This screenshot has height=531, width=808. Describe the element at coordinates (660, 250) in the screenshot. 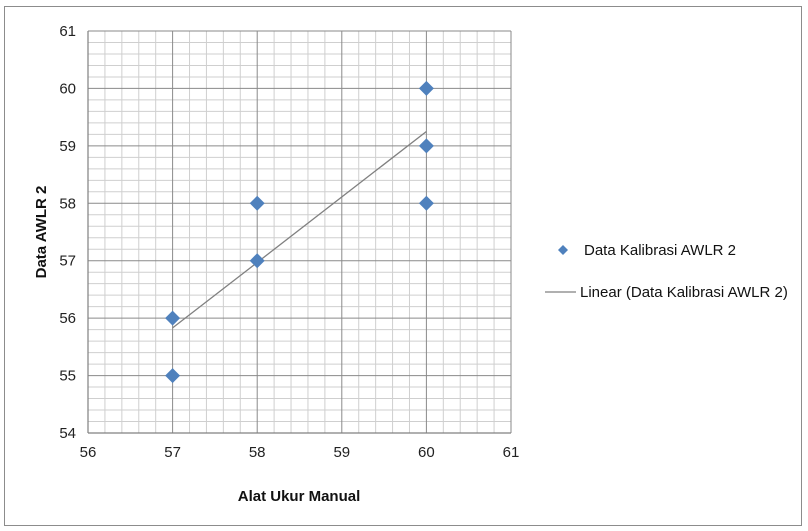

I see `legend-series-label: Data Kalibrasi AWLR 2` at that location.